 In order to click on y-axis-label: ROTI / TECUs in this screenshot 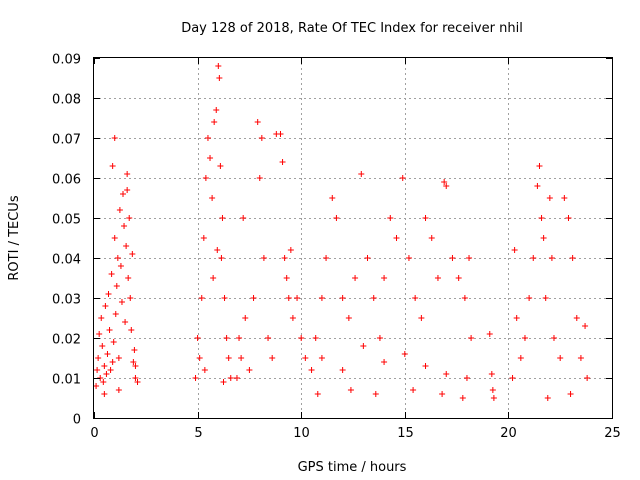, I will do `click(14, 237)`.